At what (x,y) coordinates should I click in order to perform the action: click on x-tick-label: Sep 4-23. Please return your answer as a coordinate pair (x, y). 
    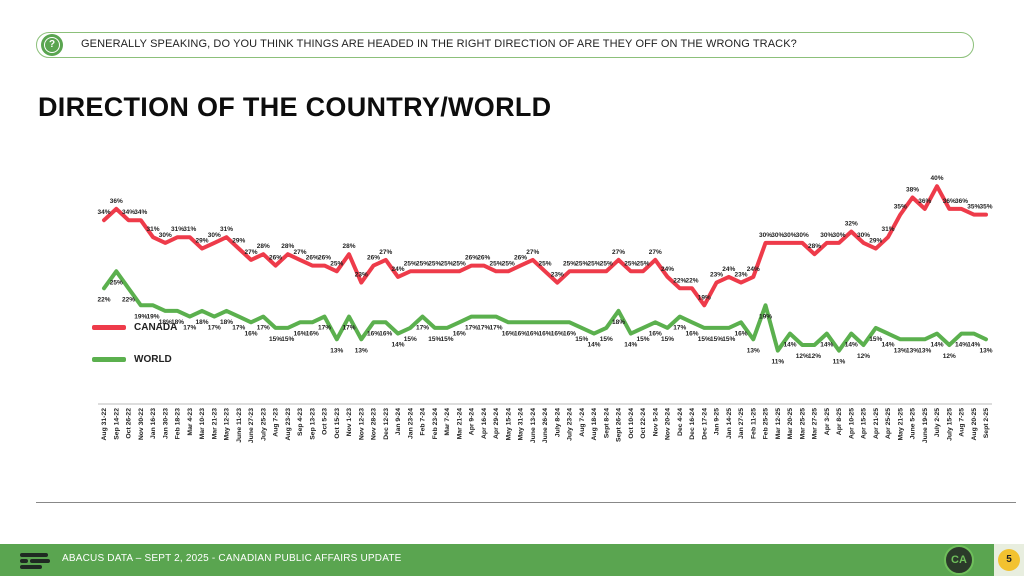
    Looking at the image, I should click on (300, 422).